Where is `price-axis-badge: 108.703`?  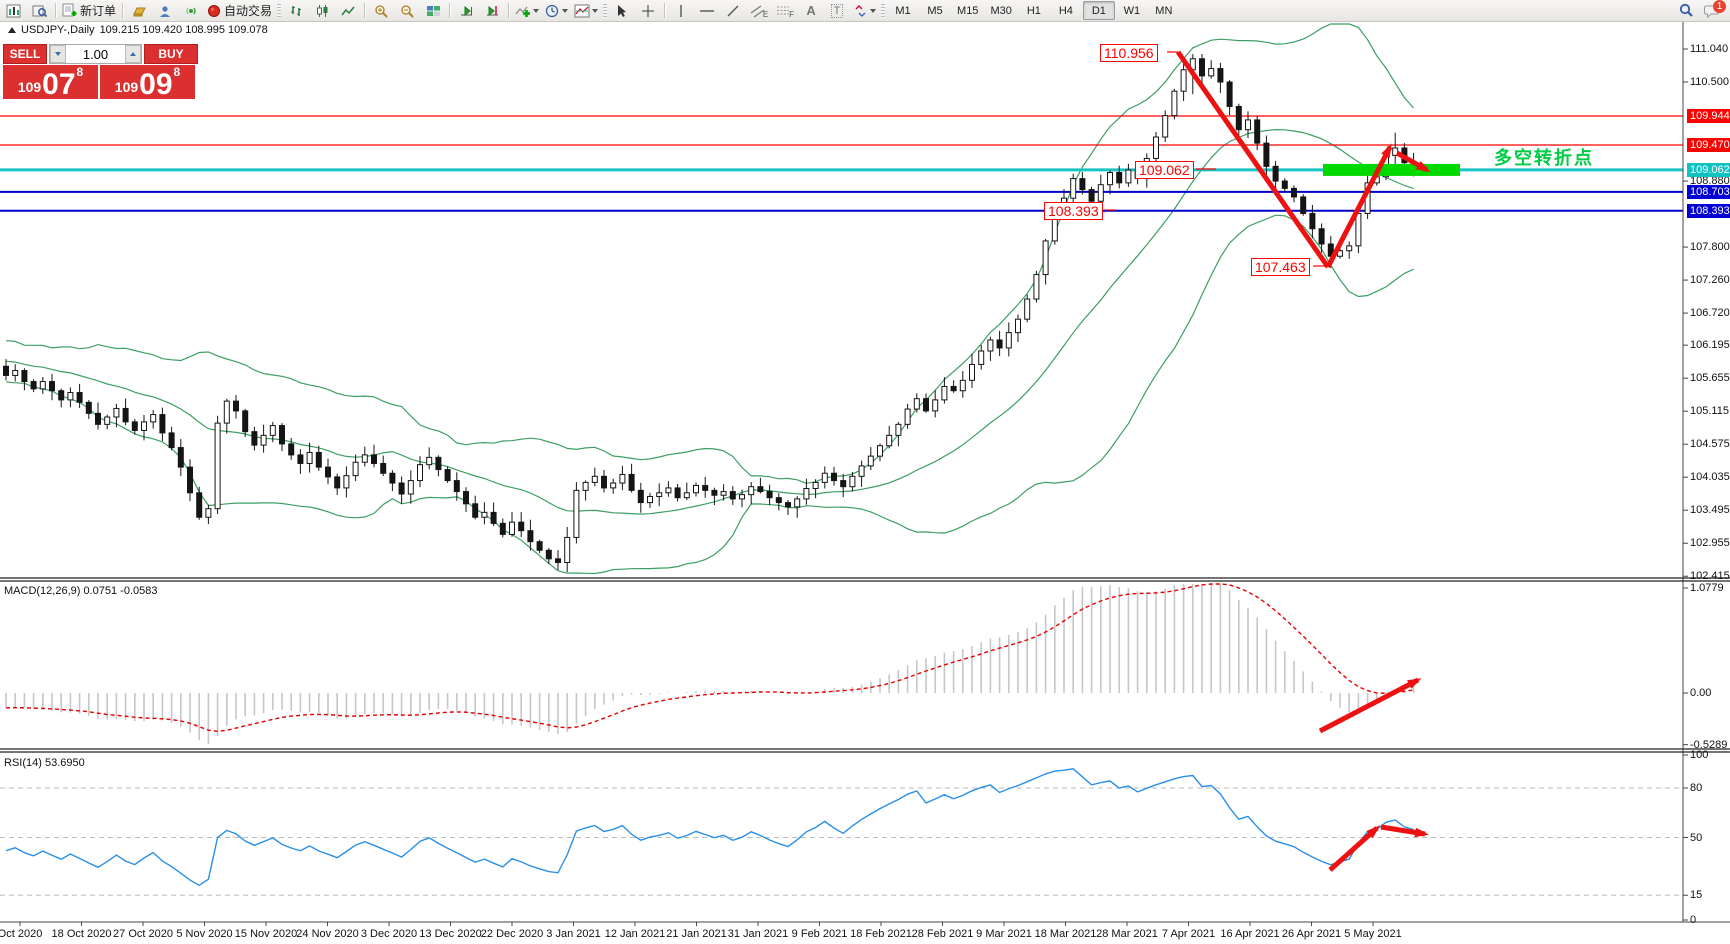
price-axis-badge: 108.703 is located at coordinates (1708, 191).